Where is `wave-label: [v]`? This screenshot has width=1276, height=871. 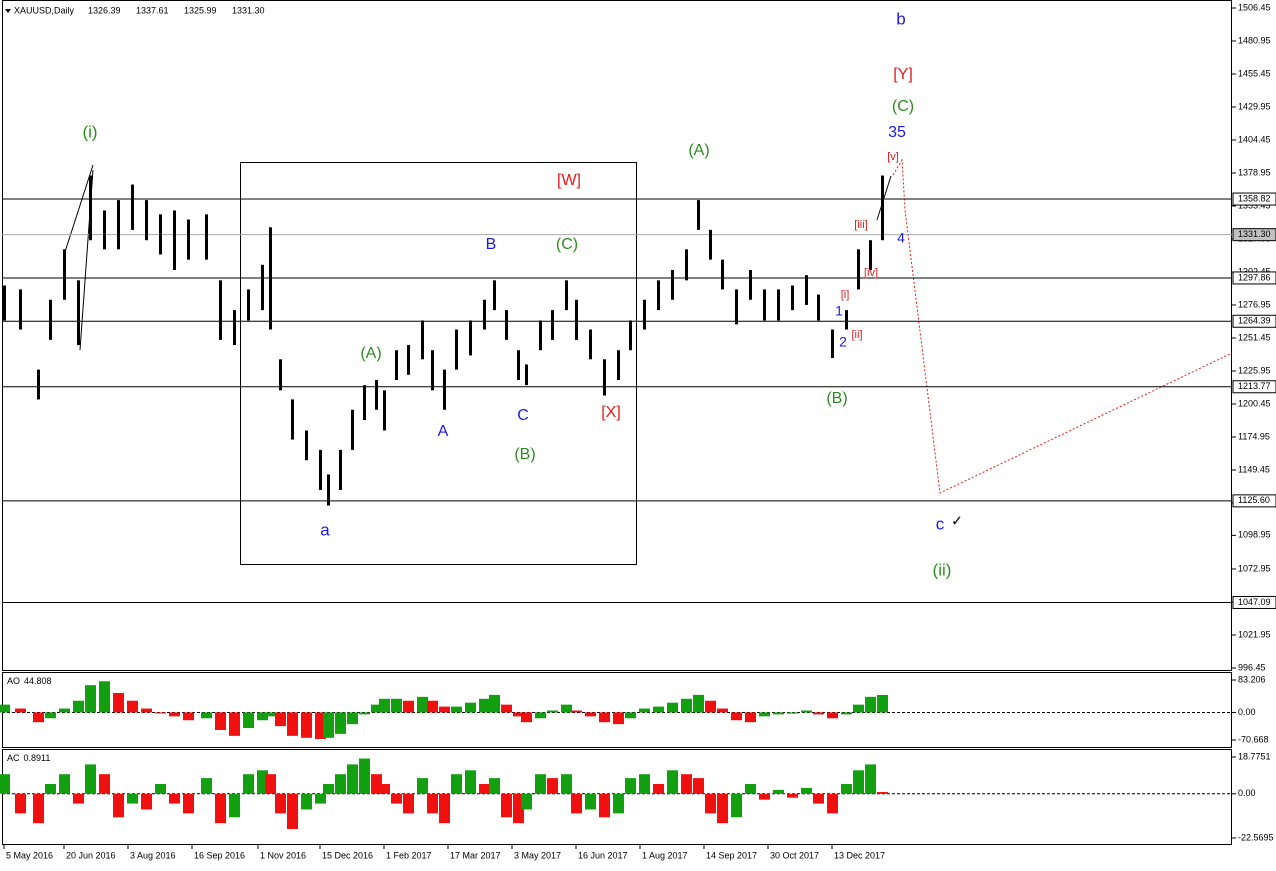 wave-label: [v] is located at coordinates (893, 157).